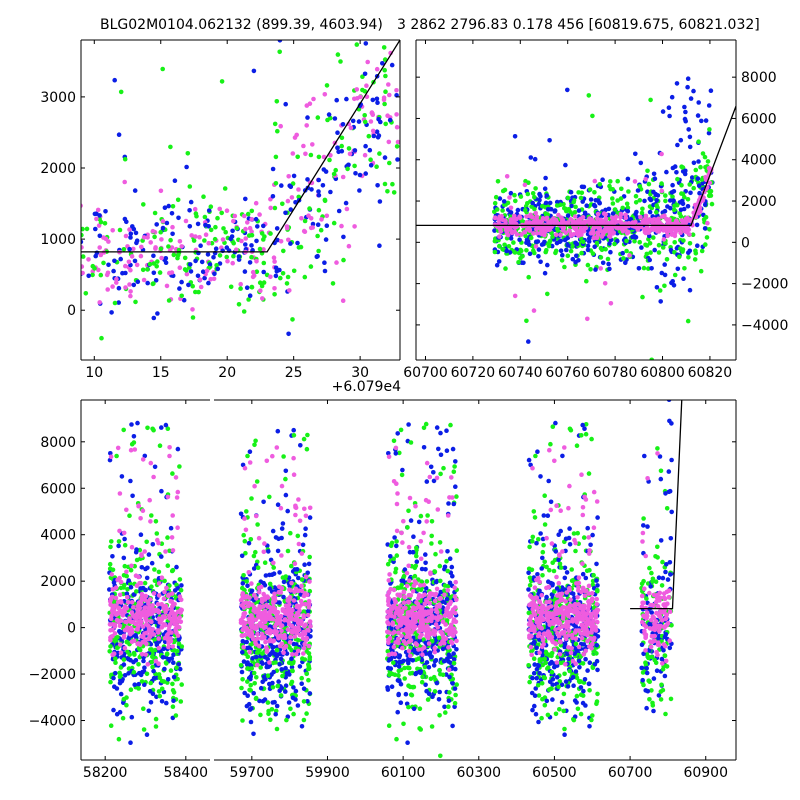 Image resolution: width=800 pixels, height=800 pixels. What do you see at coordinates (58, 169) in the screenshot?
I see `zoom-ytick-label: 2000` at bounding box center [58, 169].